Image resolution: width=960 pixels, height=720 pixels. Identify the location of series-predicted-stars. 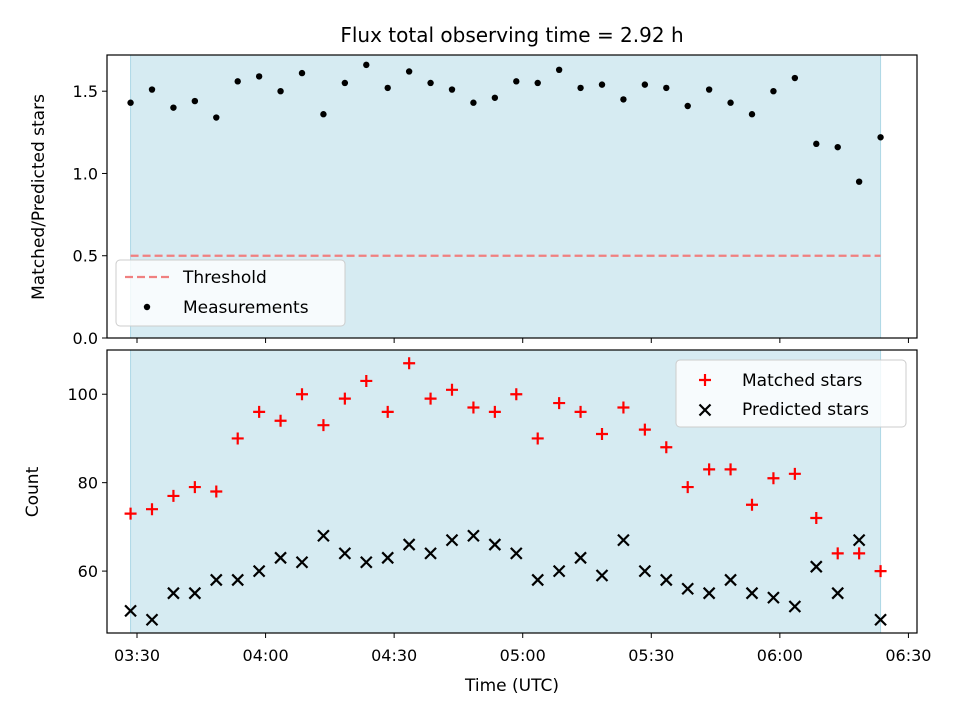
(505, 578).